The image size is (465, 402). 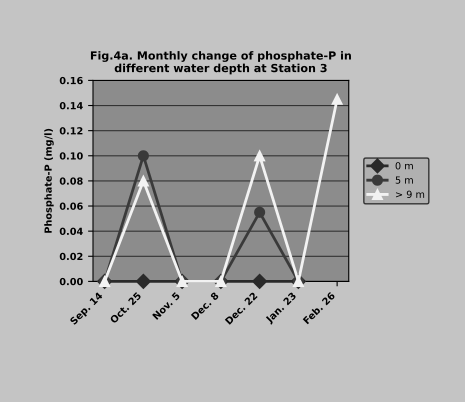 I want to click on y-tick-label: 0.10, so click(x=71, y=156).